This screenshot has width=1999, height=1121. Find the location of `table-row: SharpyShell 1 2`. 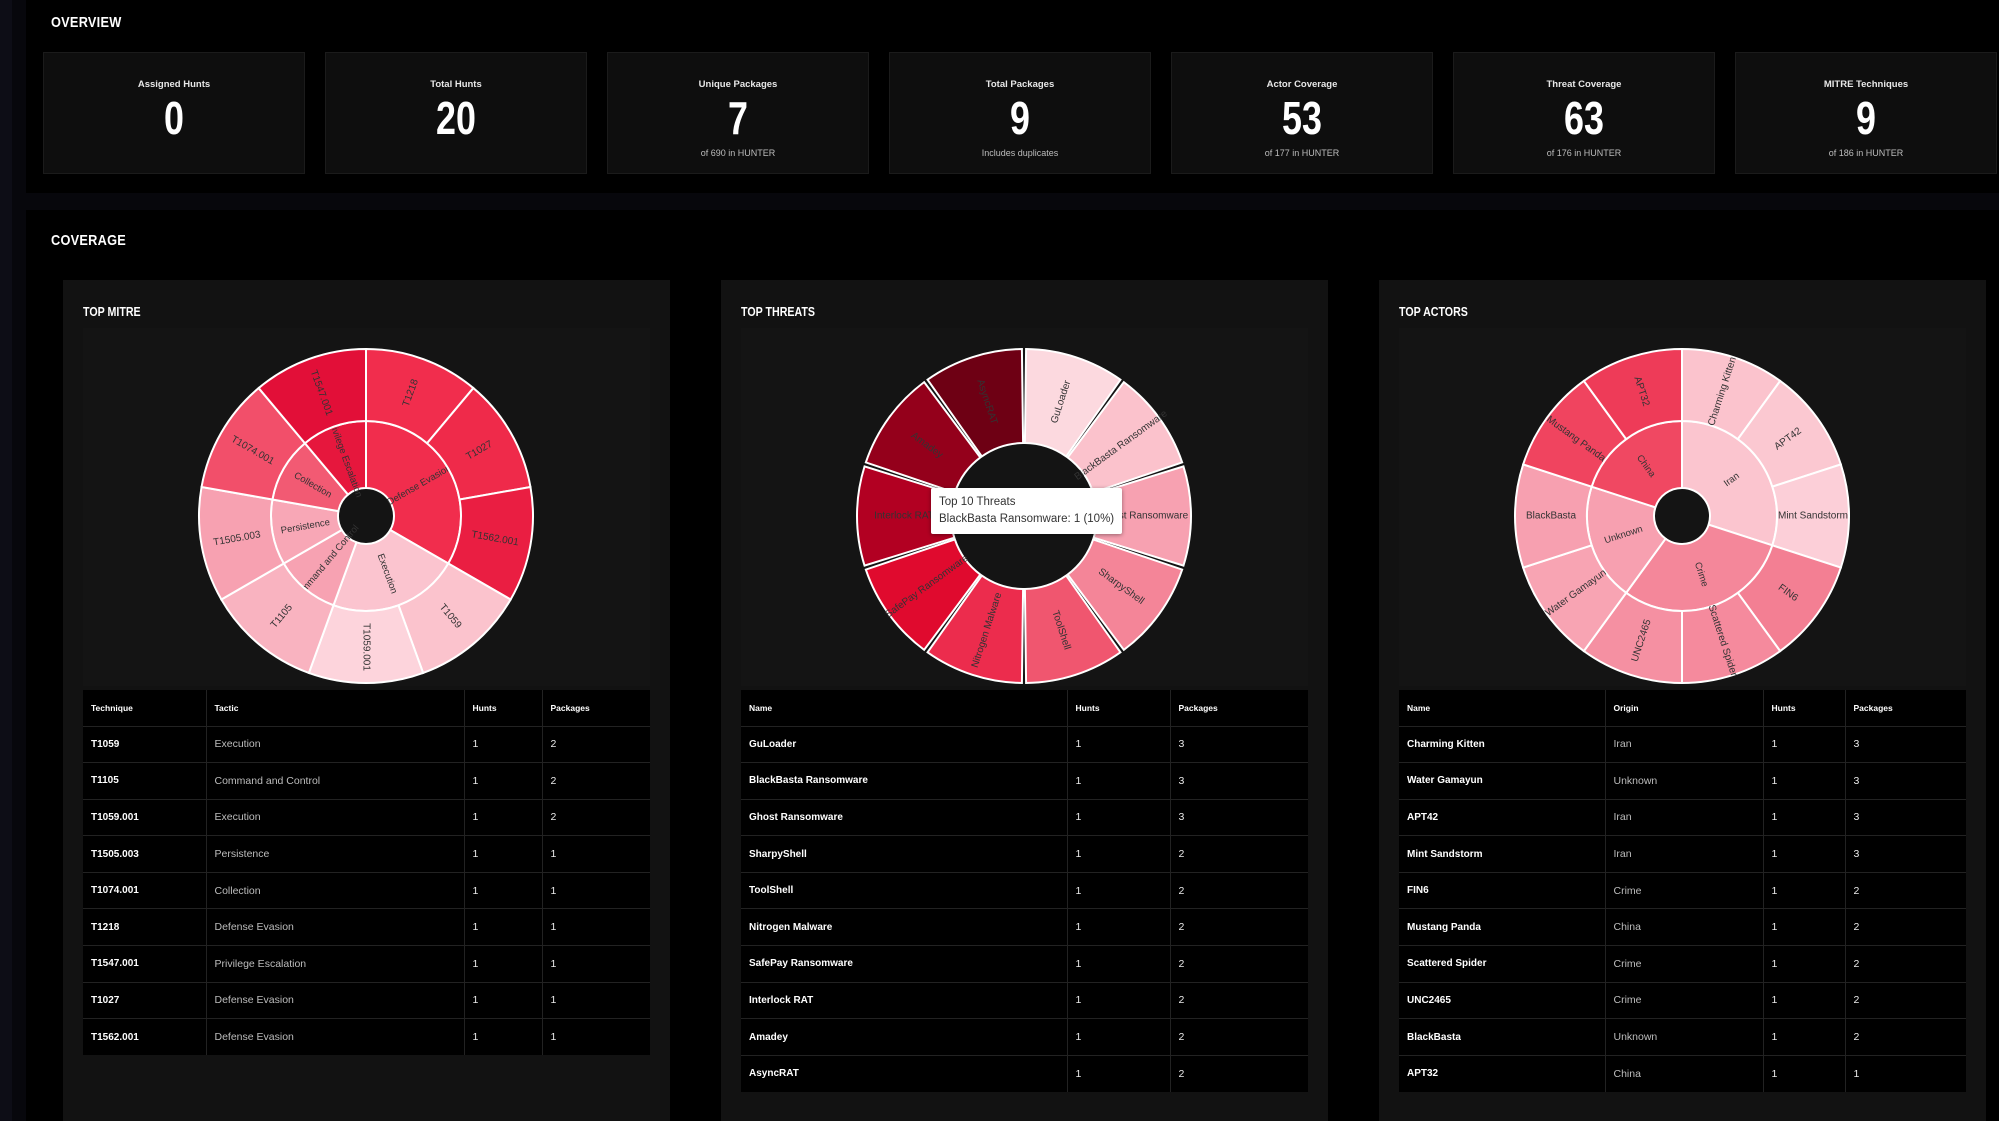

table-row: SharpyShell 1 2 is located at coordinates (1024, 854).